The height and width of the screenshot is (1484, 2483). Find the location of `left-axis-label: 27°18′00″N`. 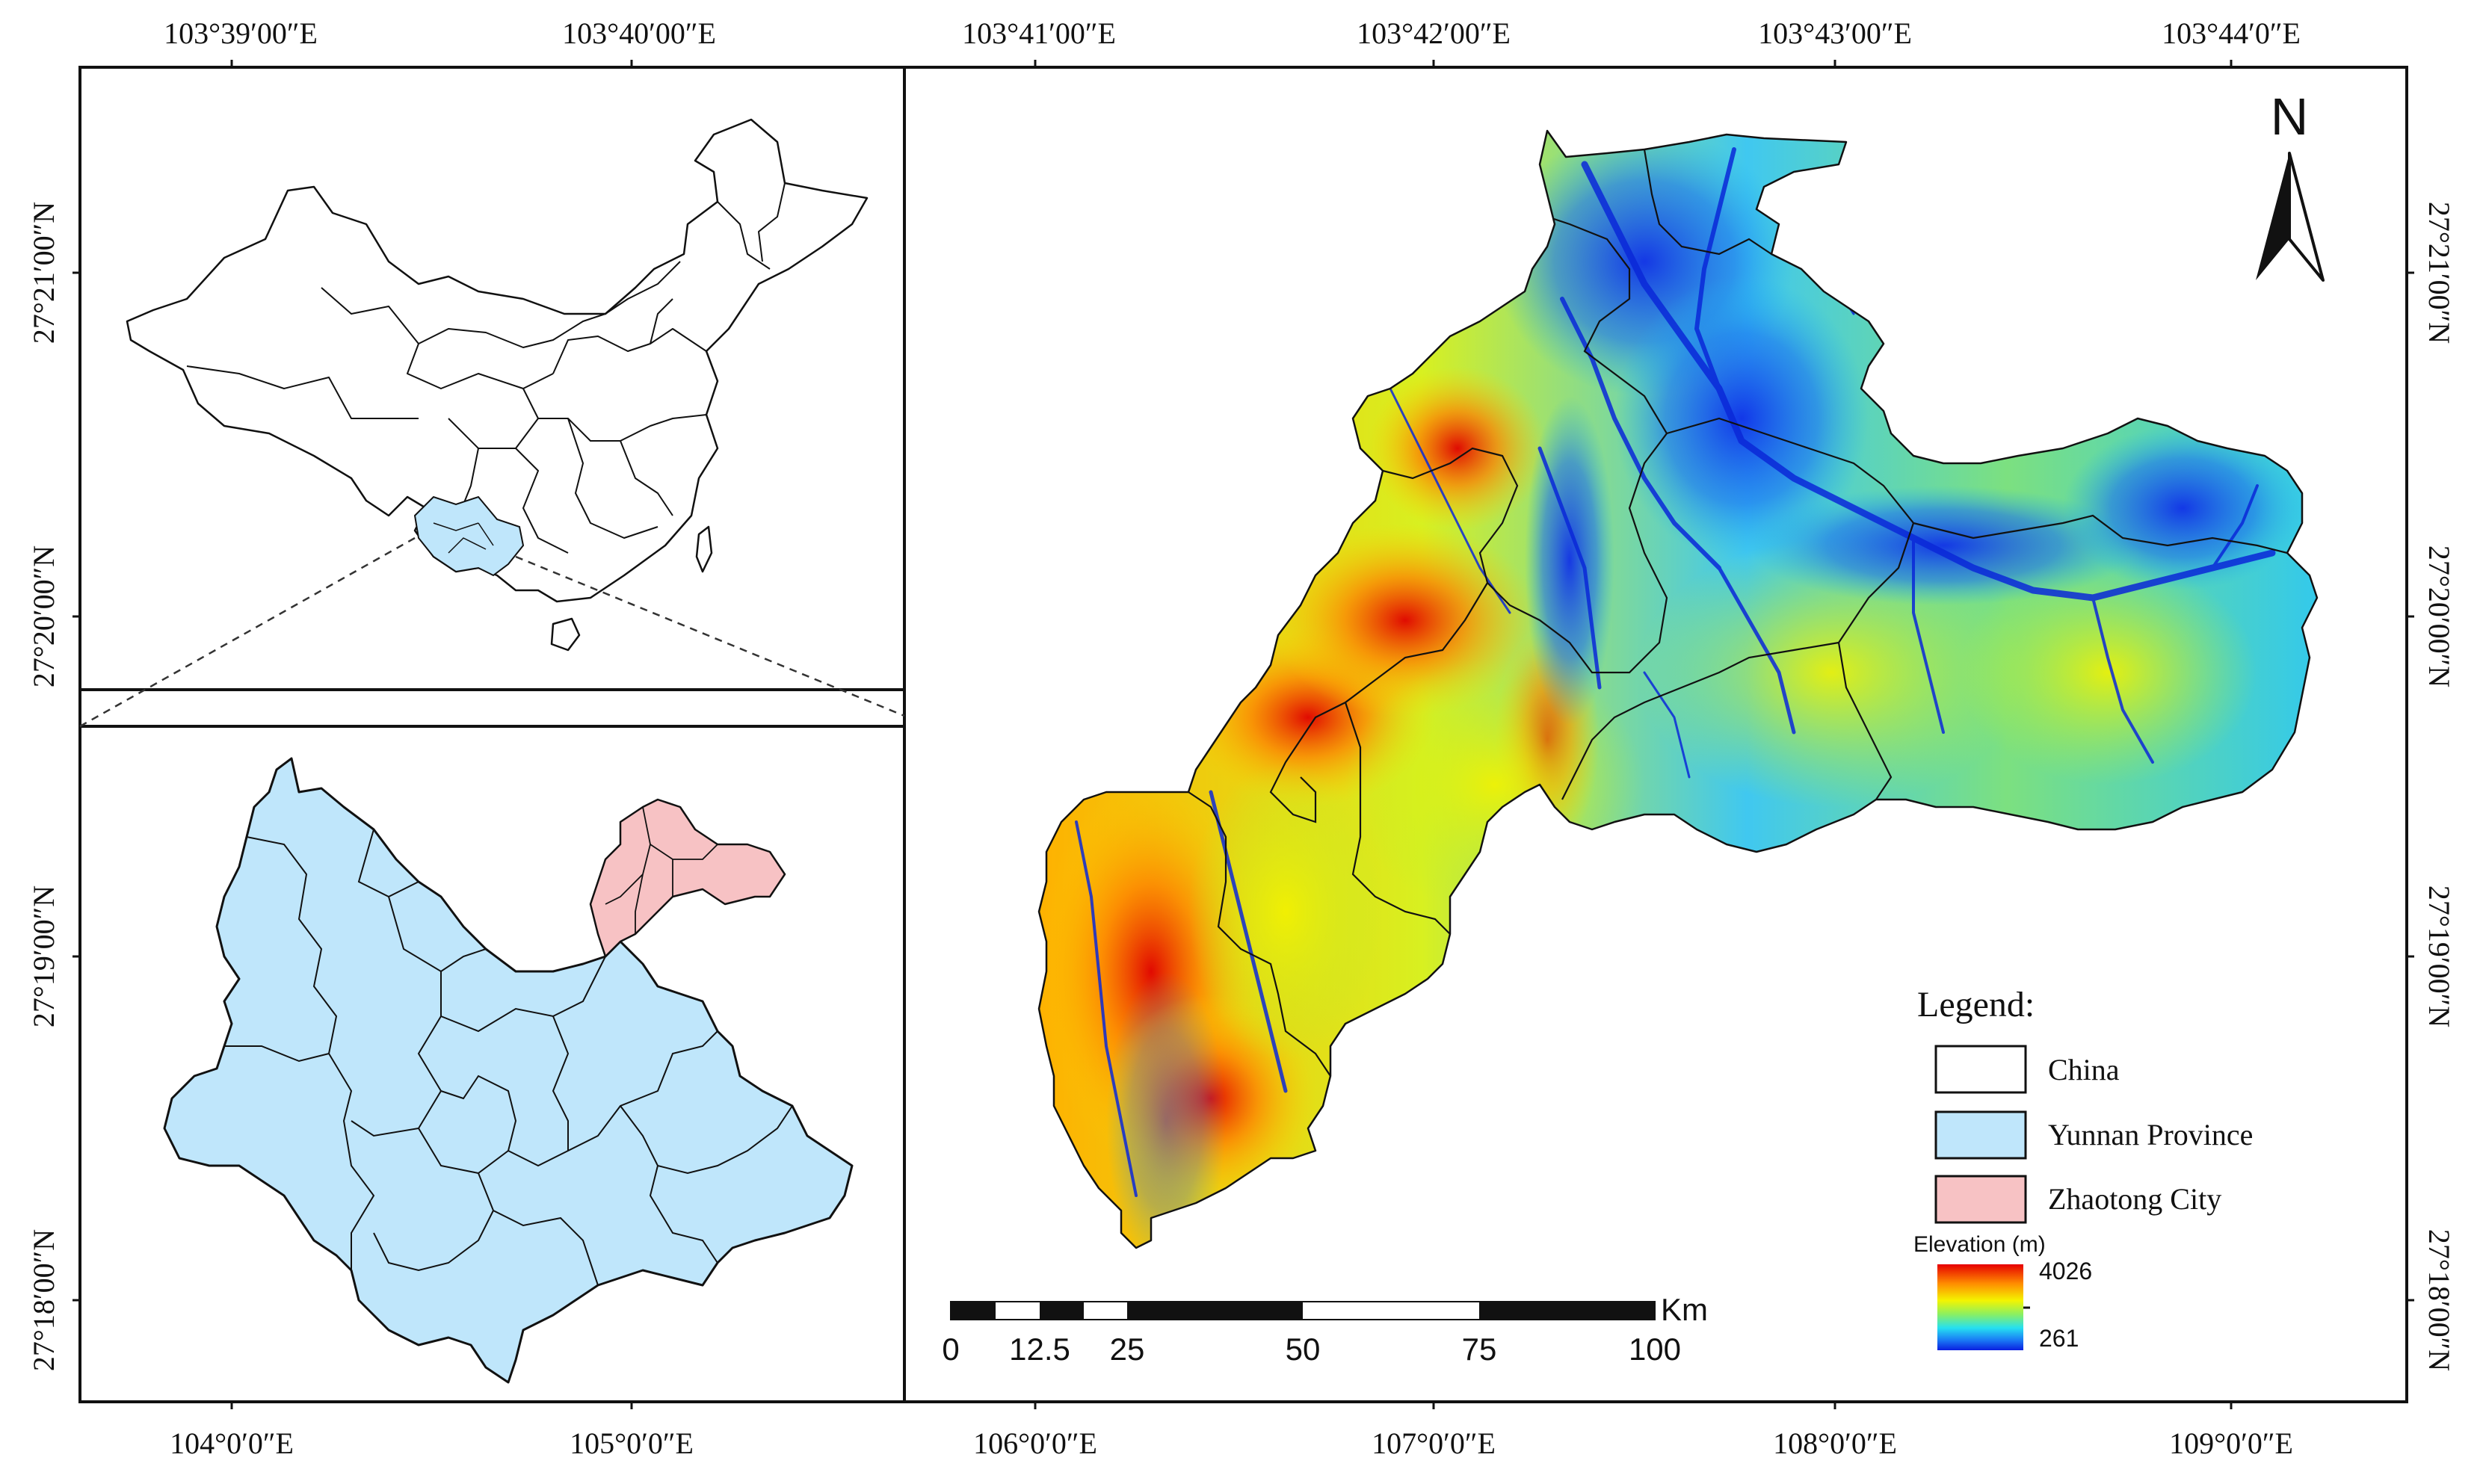

left-axis-label: 27°18′00″N is located at coordinates (44, 1300).